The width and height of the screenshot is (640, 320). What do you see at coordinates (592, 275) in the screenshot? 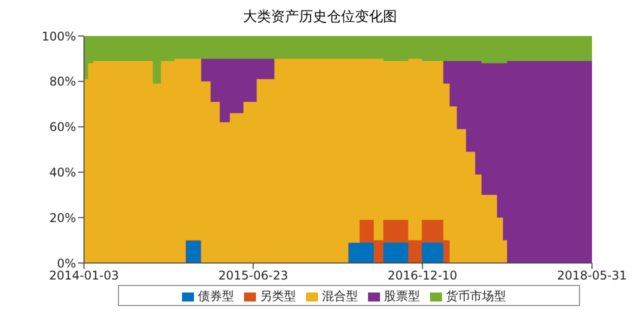
I see `x-tick-label: 2018-05-31` at bounding box center [592, 275].